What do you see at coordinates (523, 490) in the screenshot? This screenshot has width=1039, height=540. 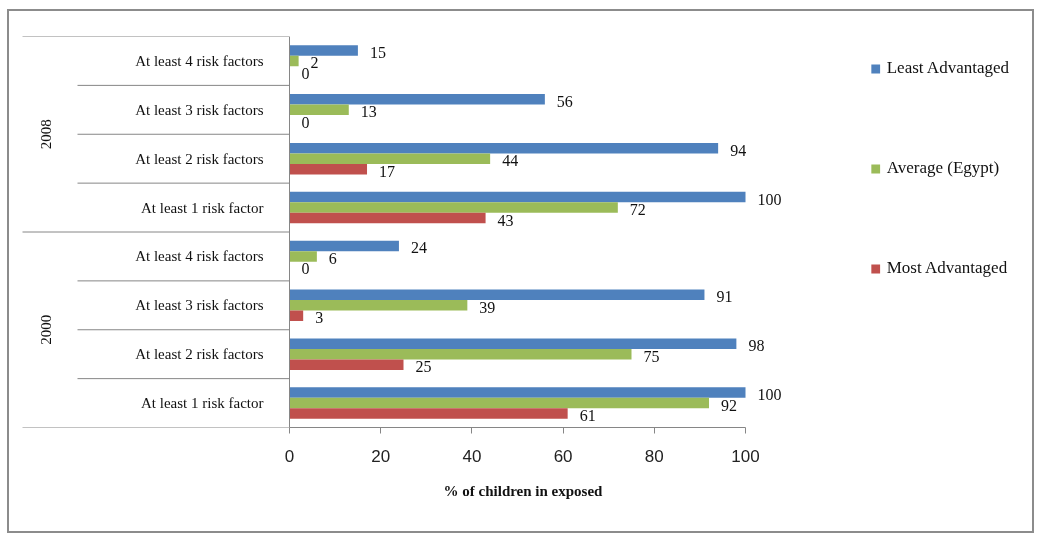 I see `x-axis-title: % of children in exposed` at bounding box center [523, 490].